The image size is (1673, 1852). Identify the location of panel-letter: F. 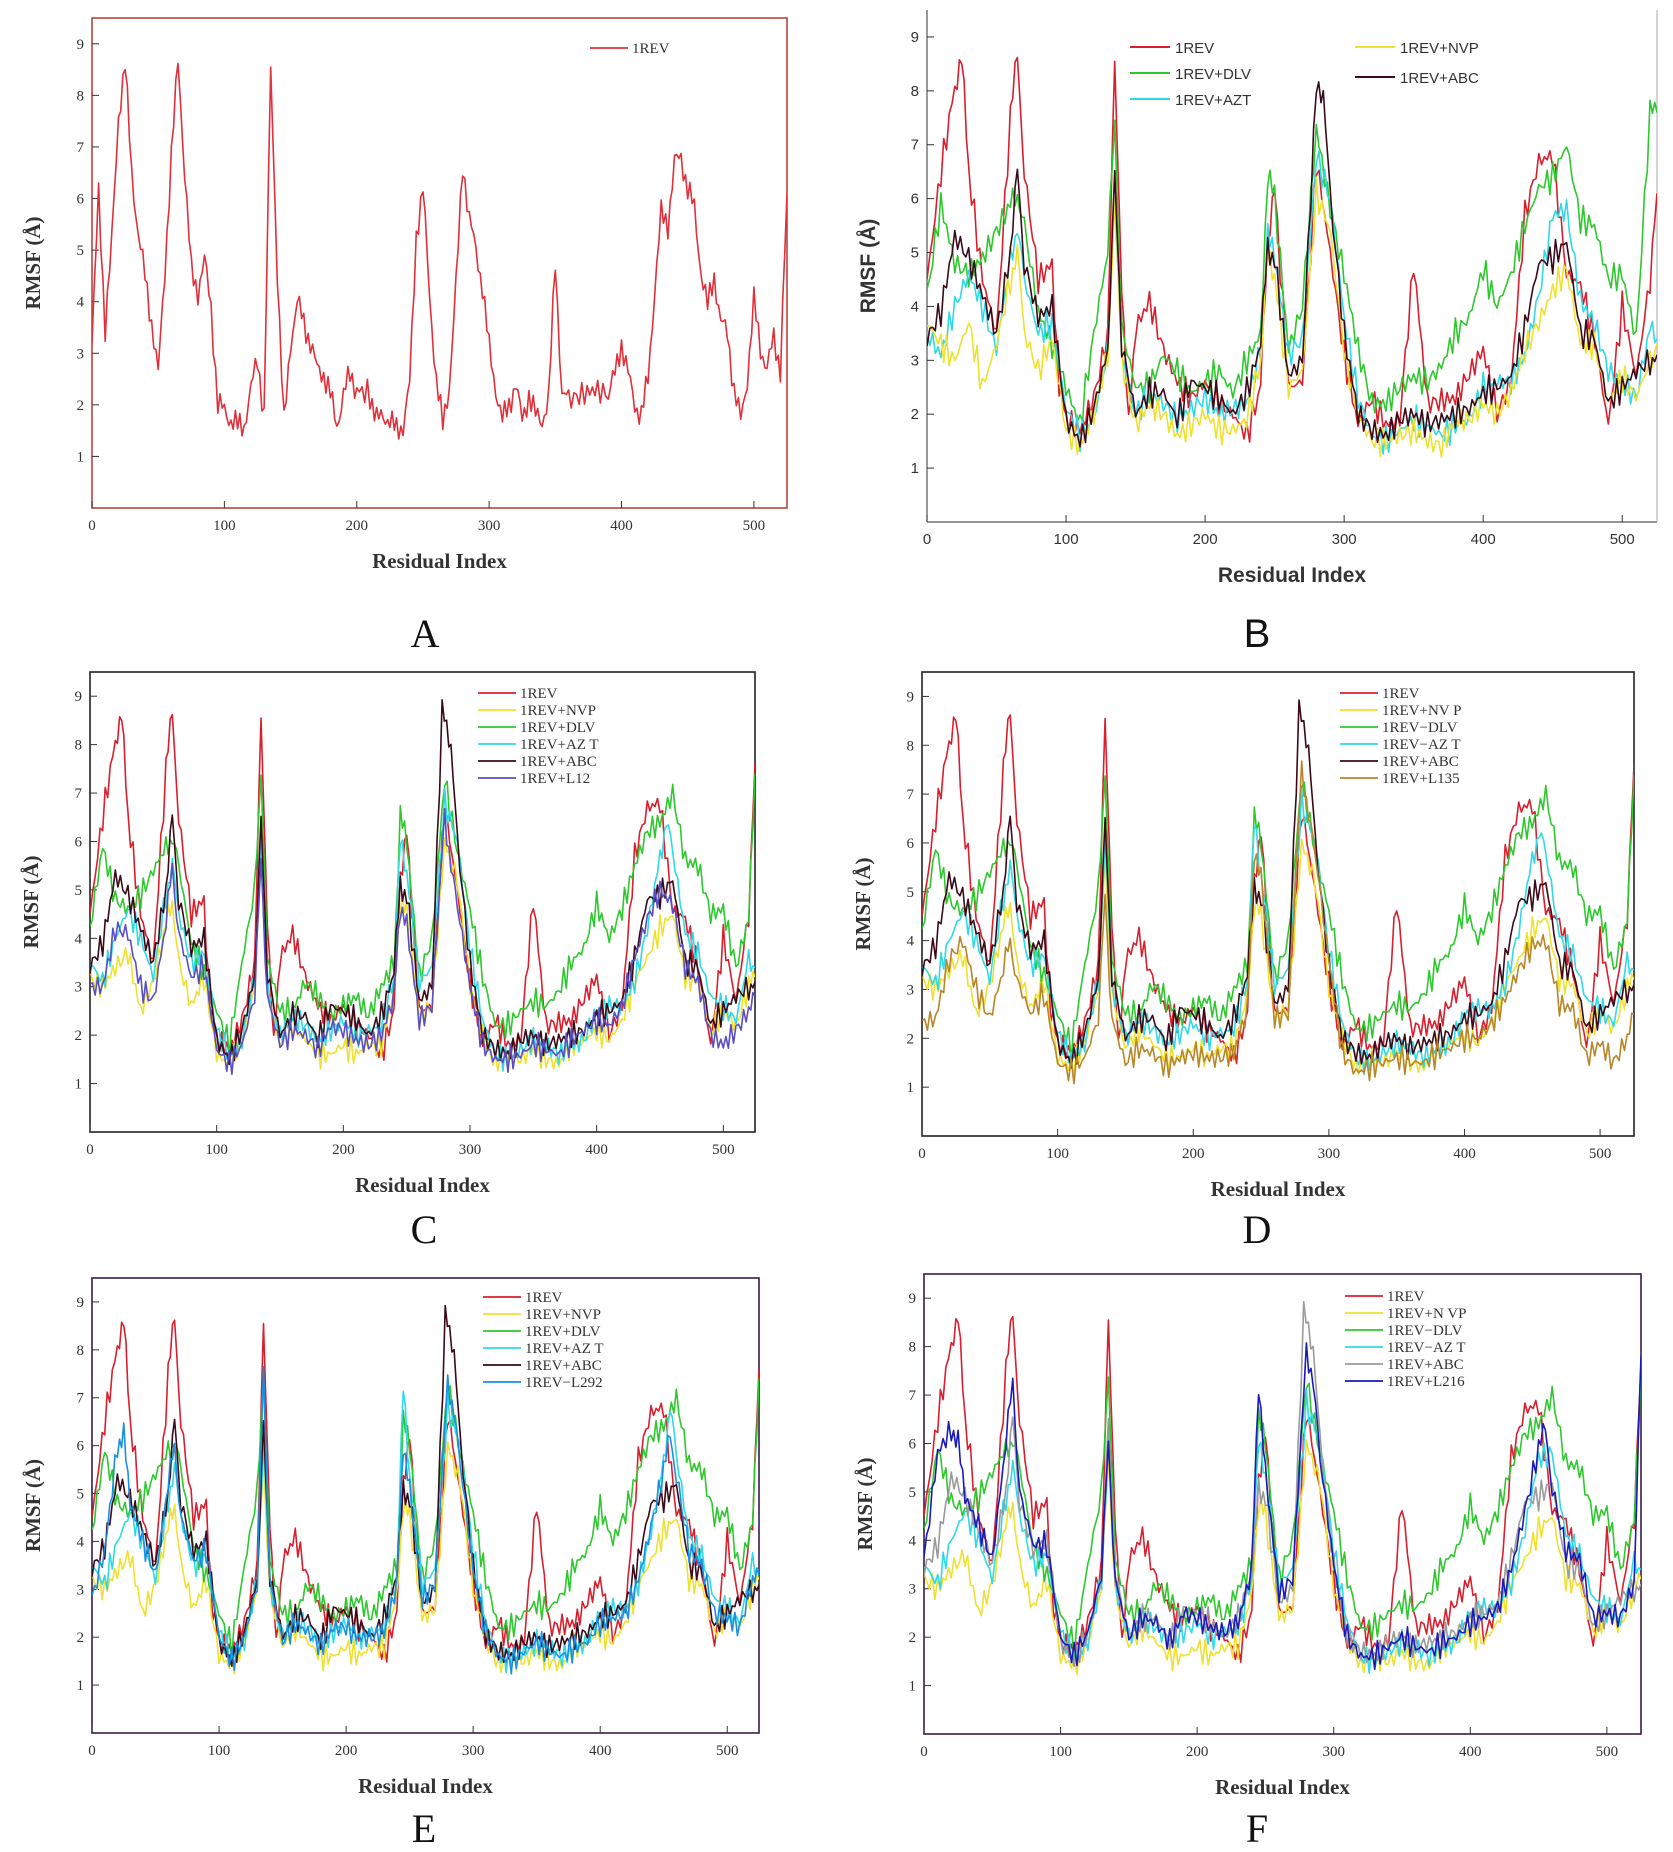
(1257, 1828).